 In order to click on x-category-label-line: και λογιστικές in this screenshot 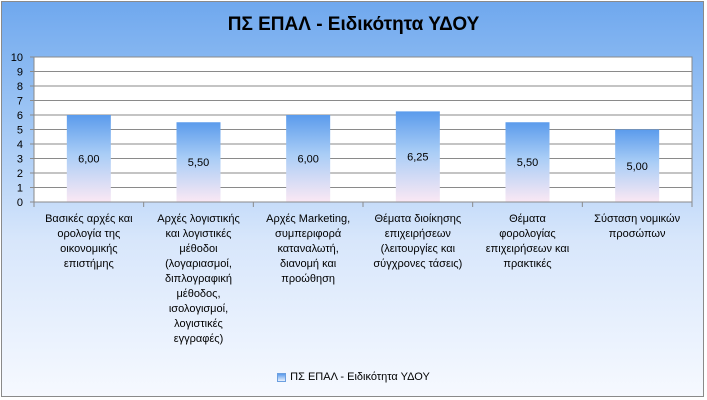, I will do `click(198, 234)`.